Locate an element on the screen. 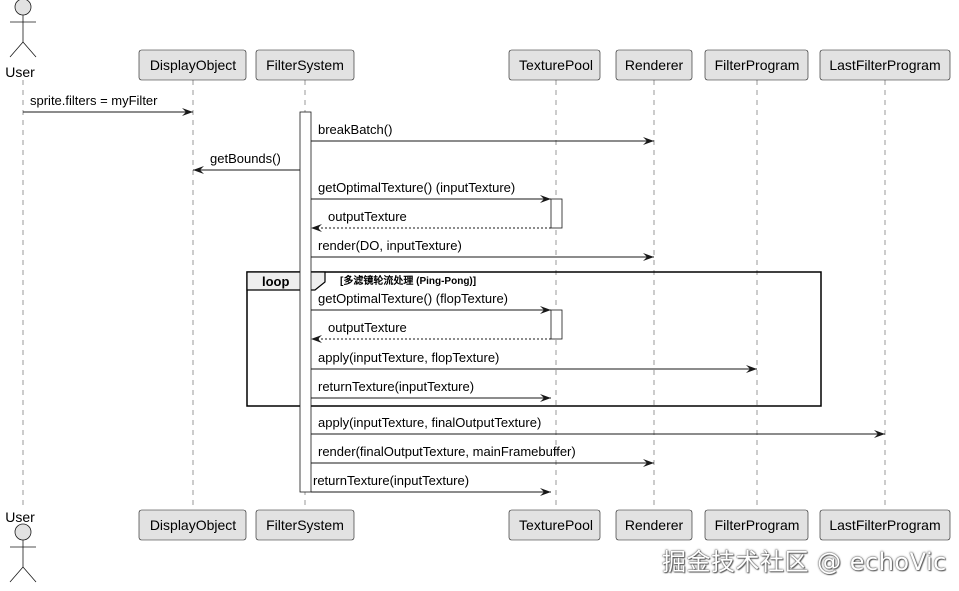  participant-r-top: Renderer is located at coordinates (654, 65).